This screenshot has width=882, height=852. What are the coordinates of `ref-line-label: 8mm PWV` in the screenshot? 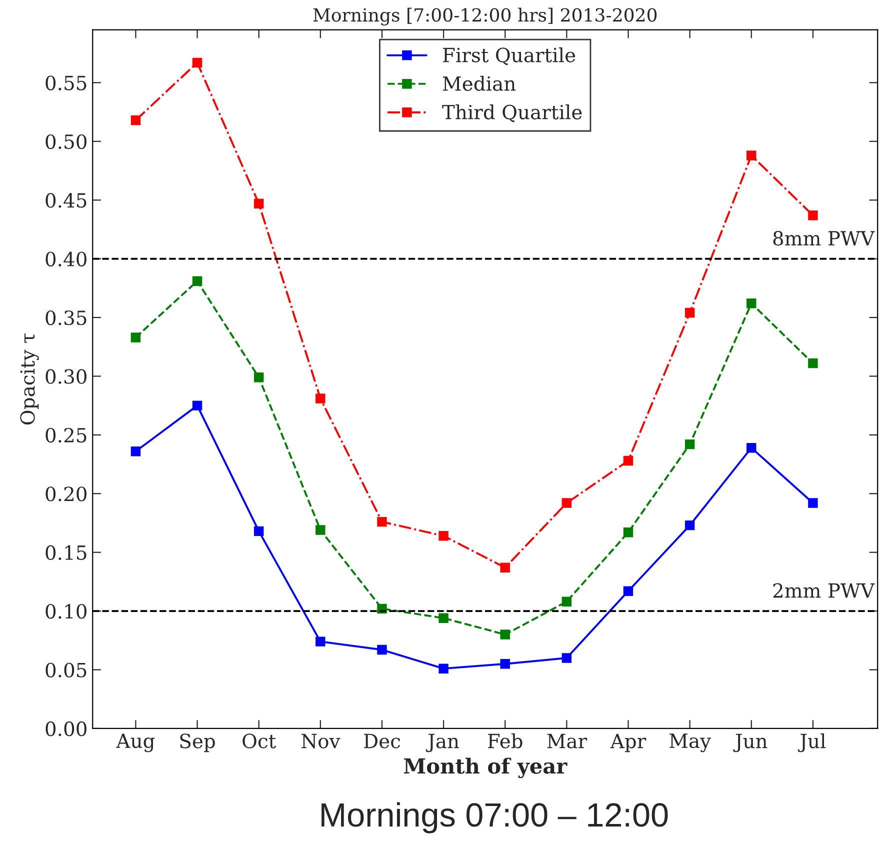 It's located at (824, 238).